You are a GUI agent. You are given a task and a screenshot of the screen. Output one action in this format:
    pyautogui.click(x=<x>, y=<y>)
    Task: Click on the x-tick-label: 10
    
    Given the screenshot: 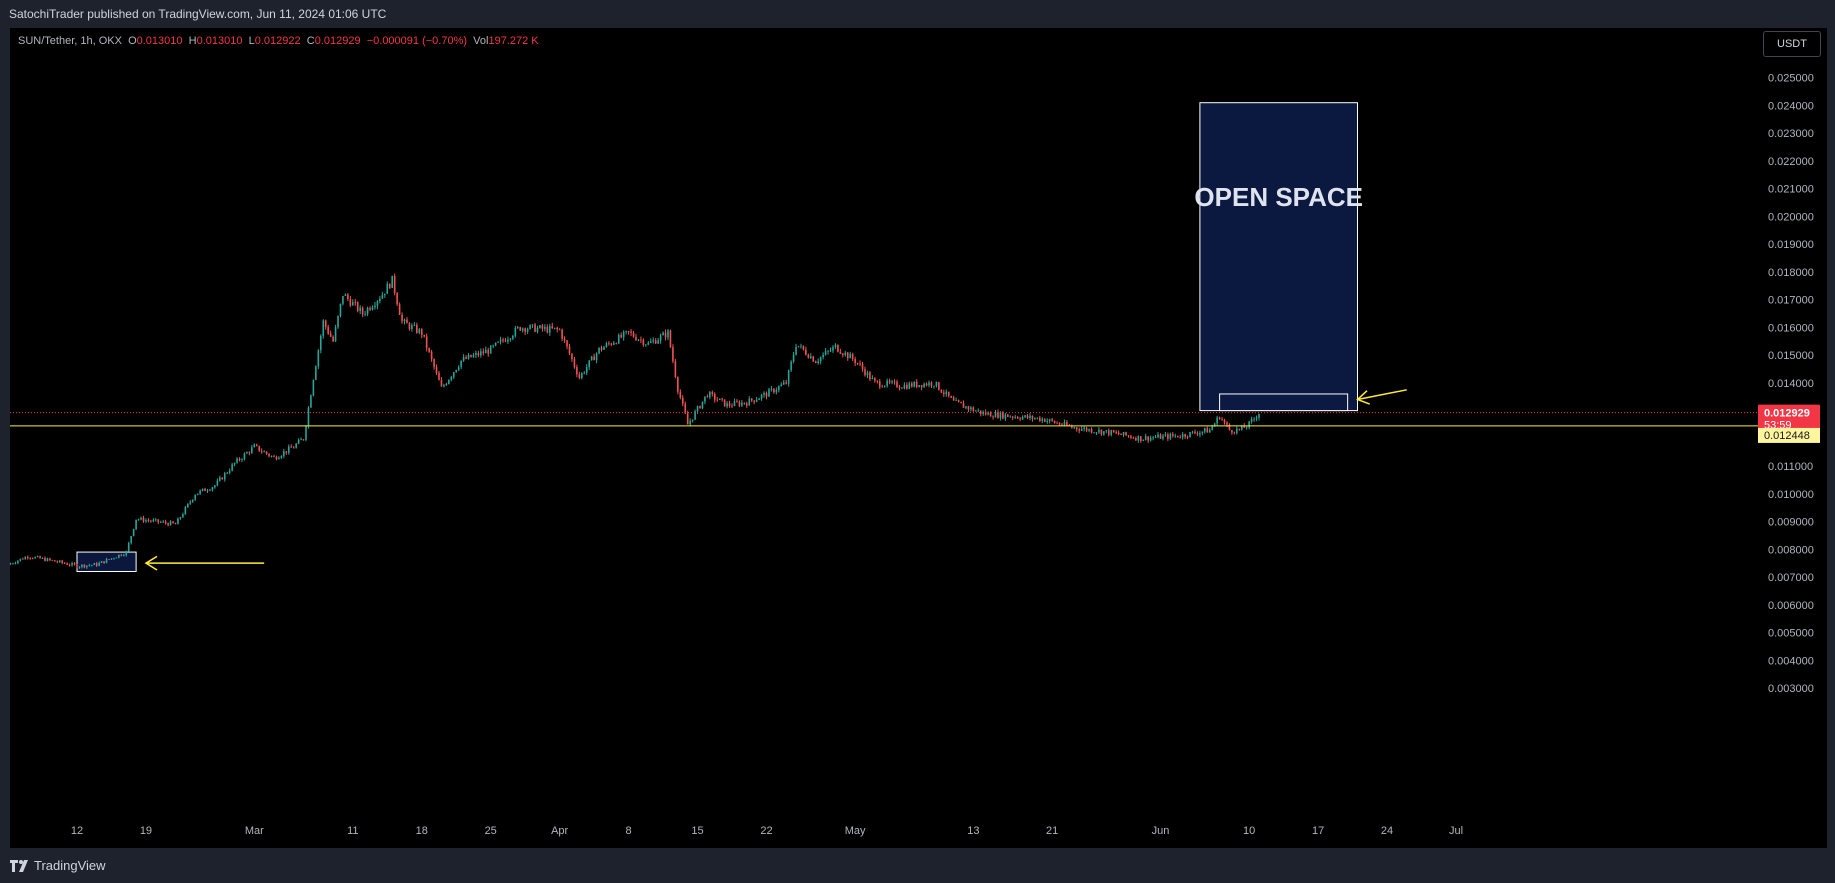 What is the action you would take?
    pyautogui.click(x=1249, y=831)
    